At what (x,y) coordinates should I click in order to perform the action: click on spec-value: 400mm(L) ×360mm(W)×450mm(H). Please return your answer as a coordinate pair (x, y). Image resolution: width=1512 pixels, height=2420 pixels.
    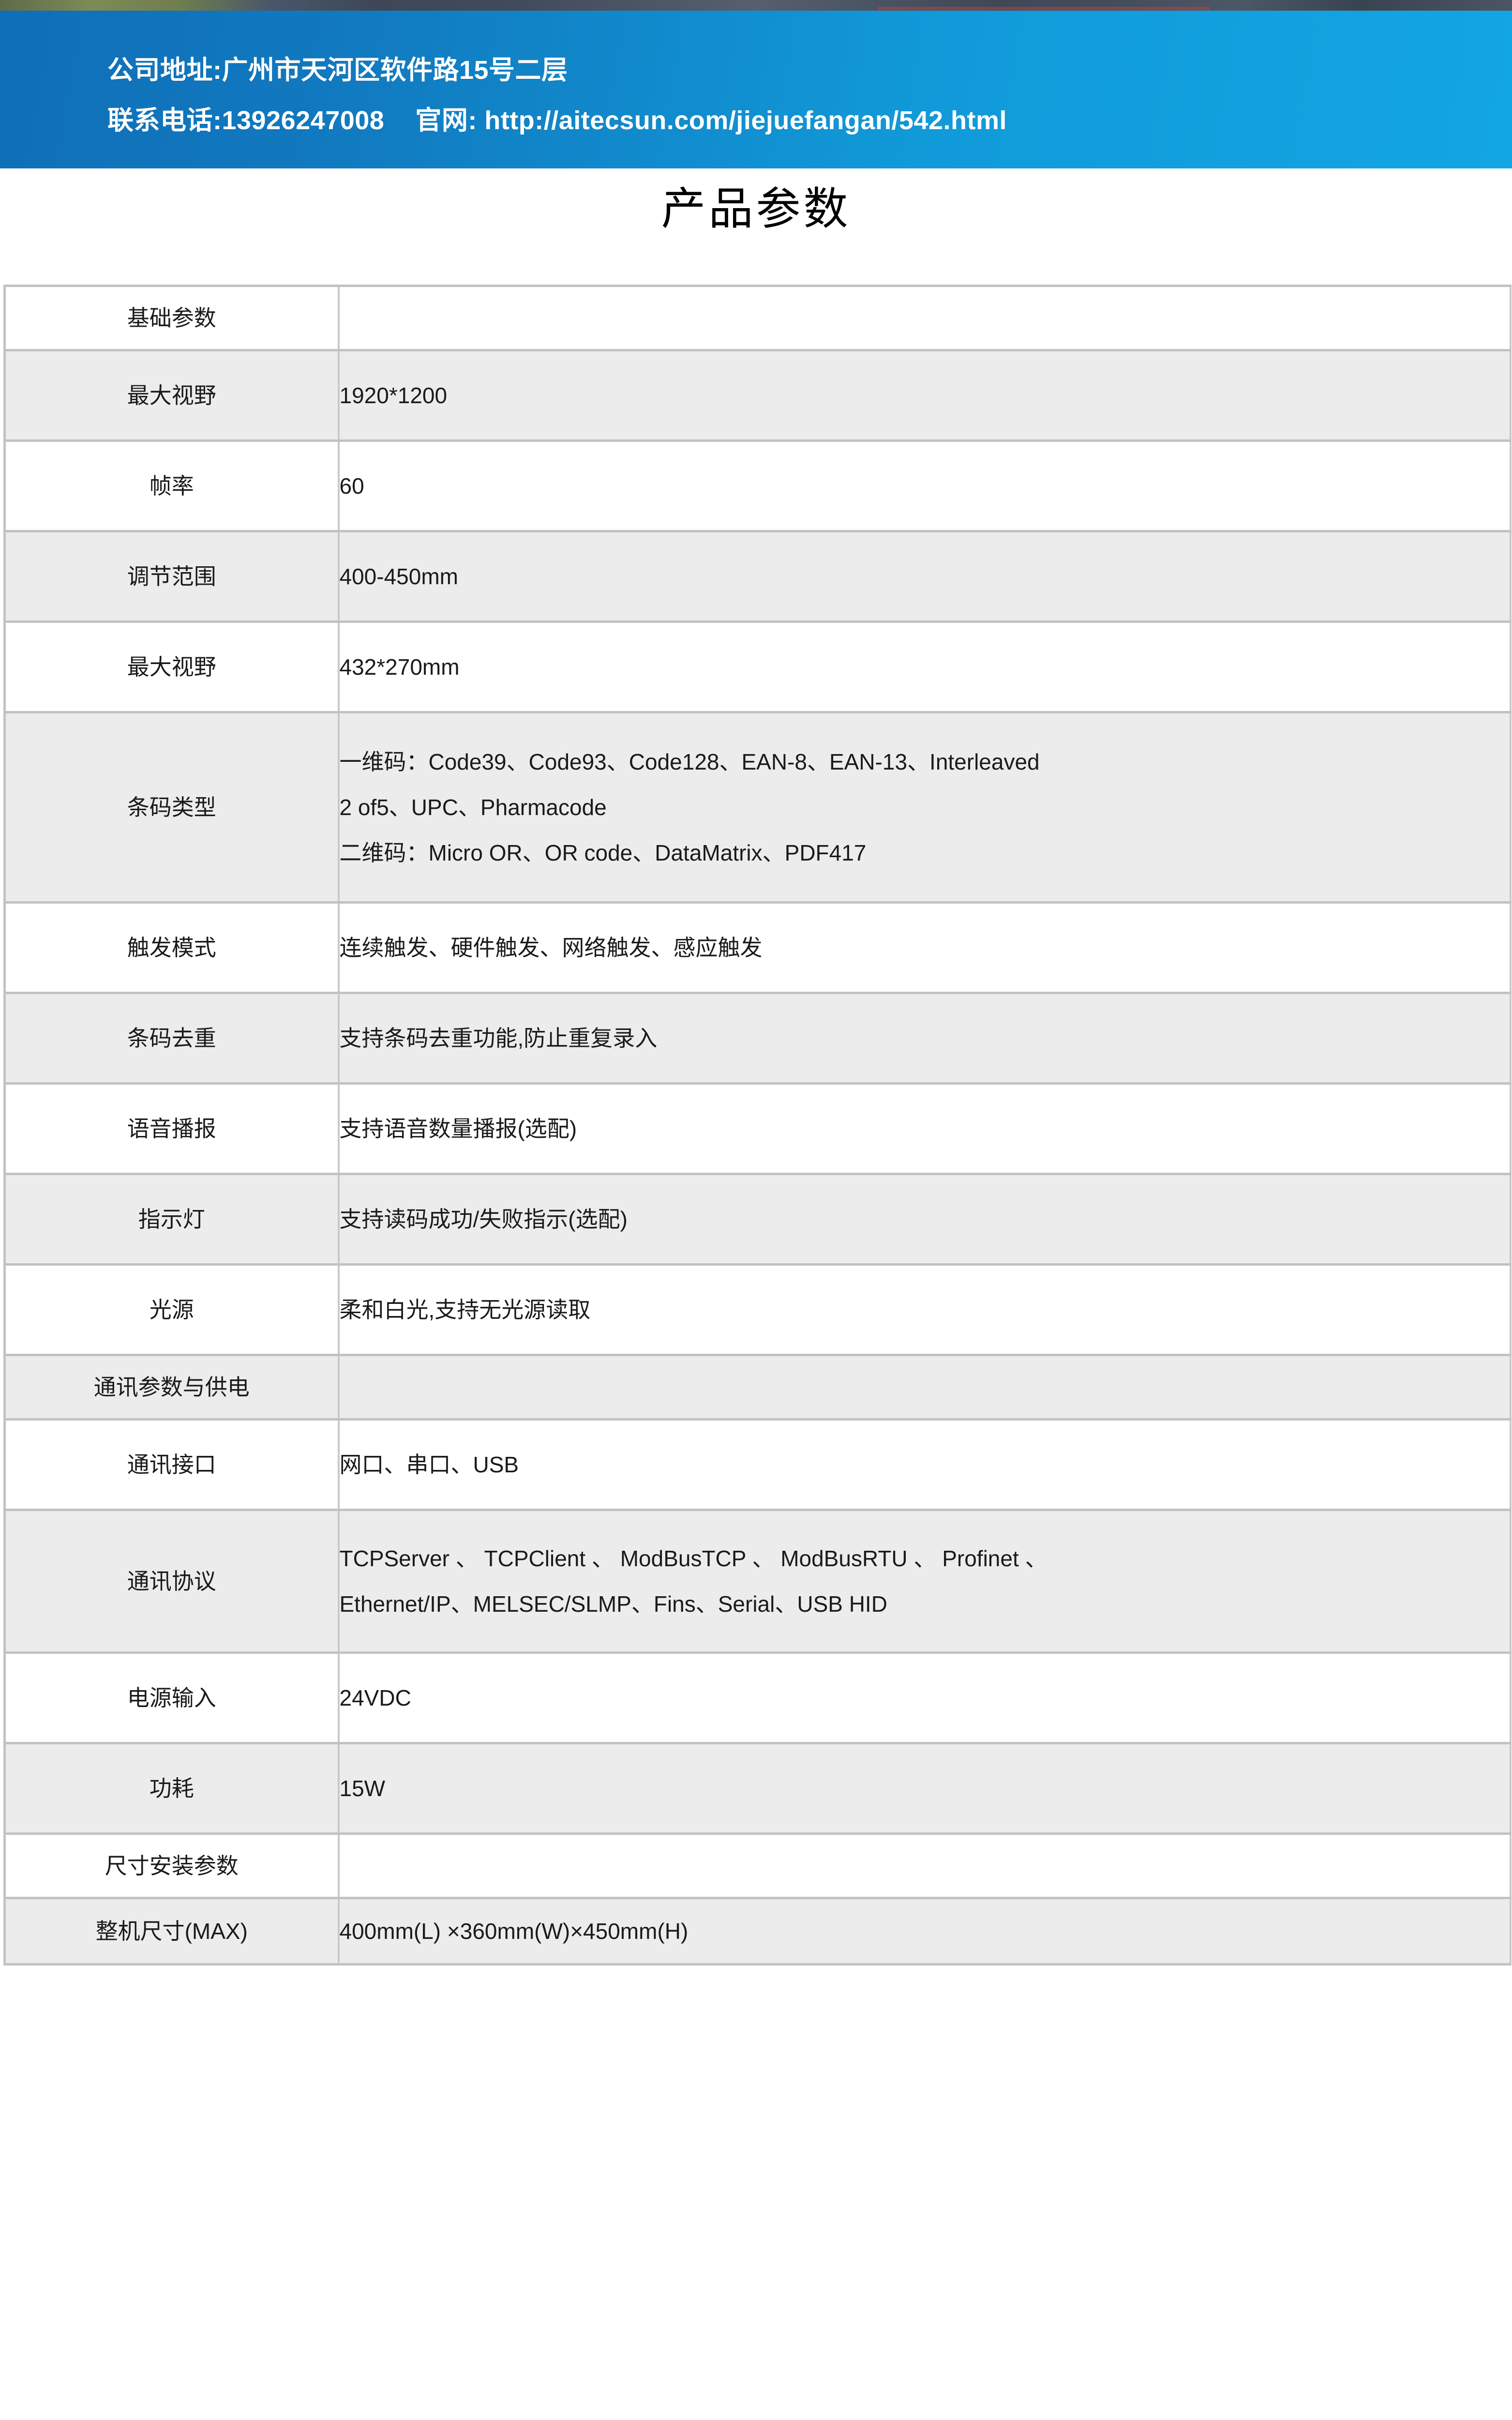
    Looking at the image, I should click on (925, 1932).